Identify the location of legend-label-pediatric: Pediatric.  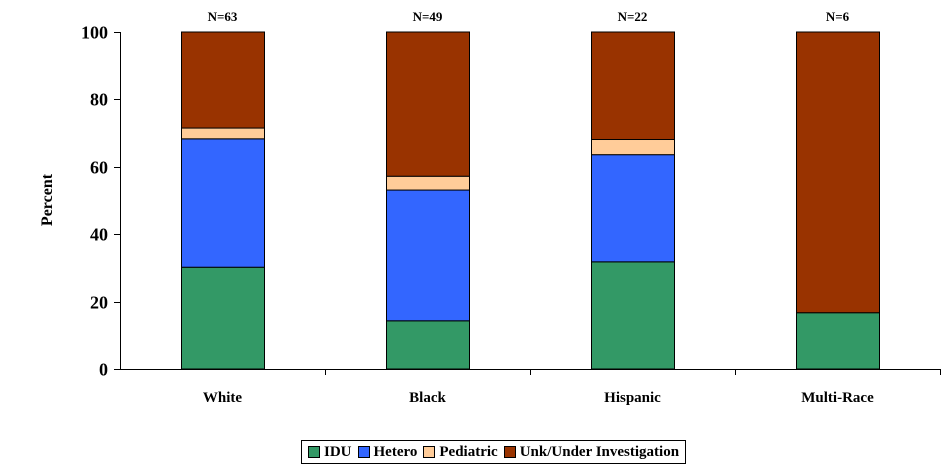
(468, 451).